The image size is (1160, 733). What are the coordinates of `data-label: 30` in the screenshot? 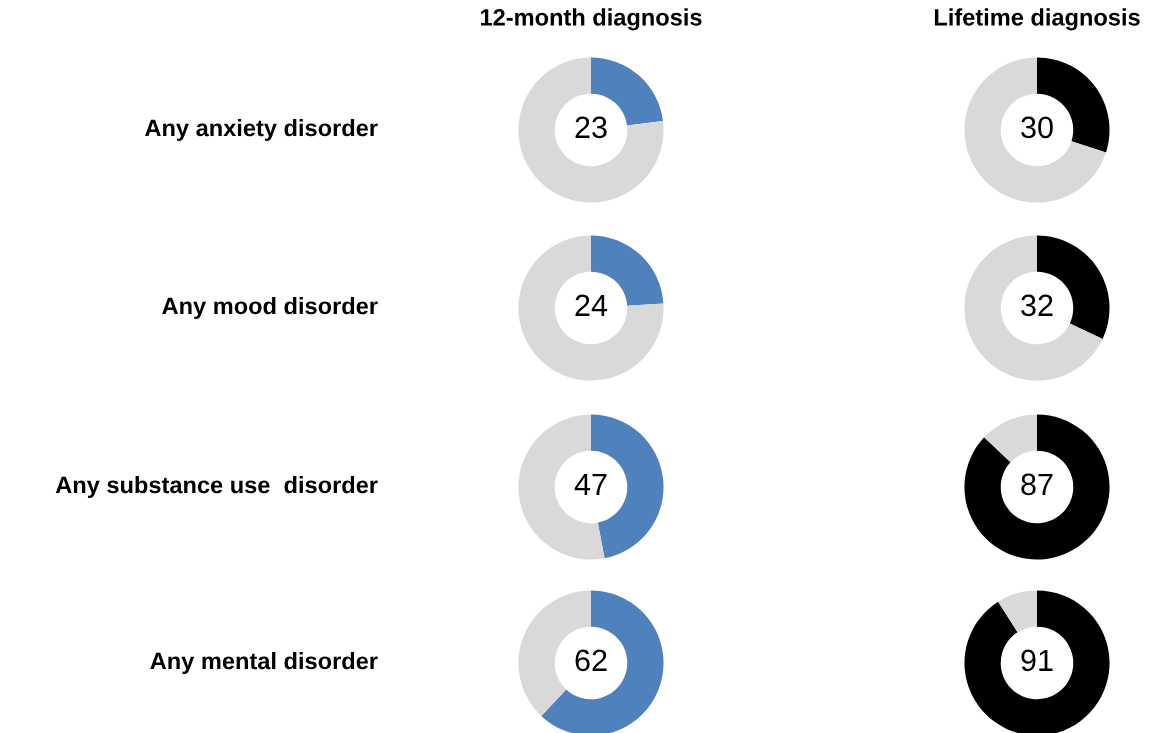 It's located at (1037, 127).